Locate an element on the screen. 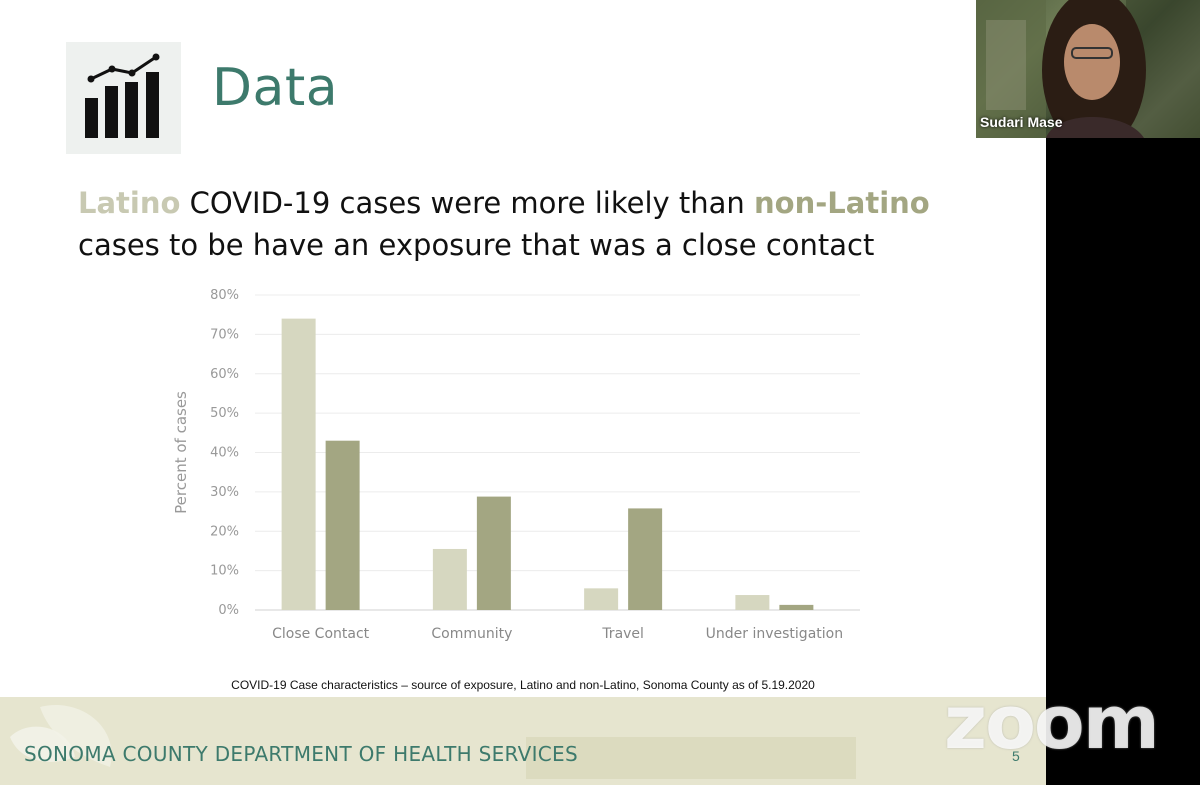 The height and width of the screenshot is (785, 1200). y-tick-label: 30% is located at coordinates (224, 492).